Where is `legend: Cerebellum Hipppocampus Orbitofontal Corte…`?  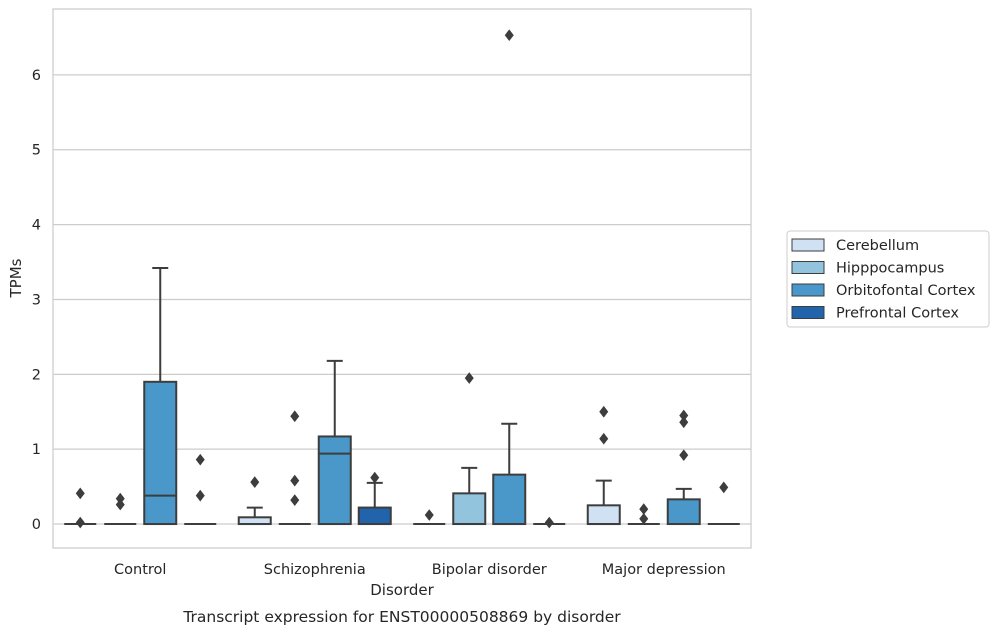
legend: Cerebellum Hipppocampus Orbitofontal Corte… is located at coordinates (888, 279).